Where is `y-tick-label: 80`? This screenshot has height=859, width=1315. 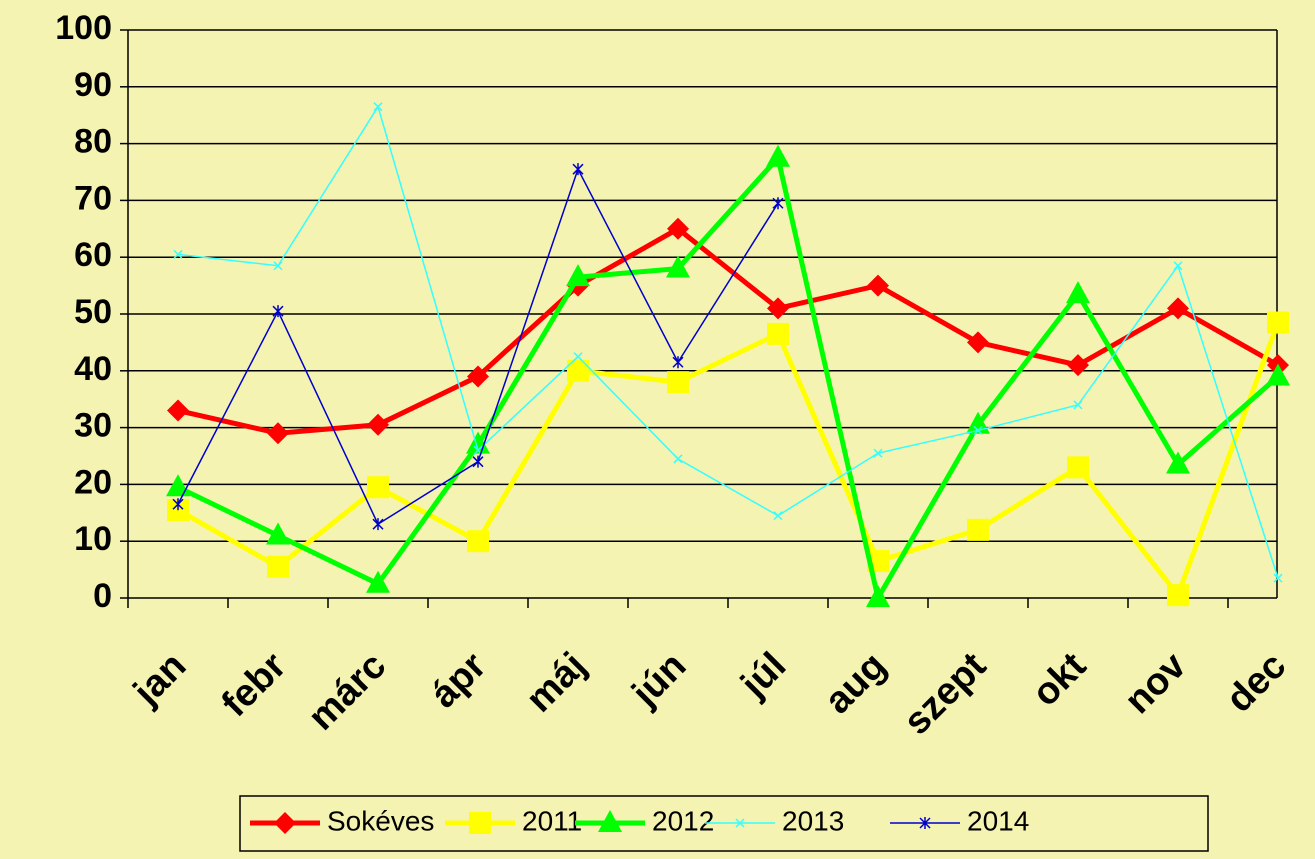
y-tick-label: 80 is located at coordinates (93, 142).